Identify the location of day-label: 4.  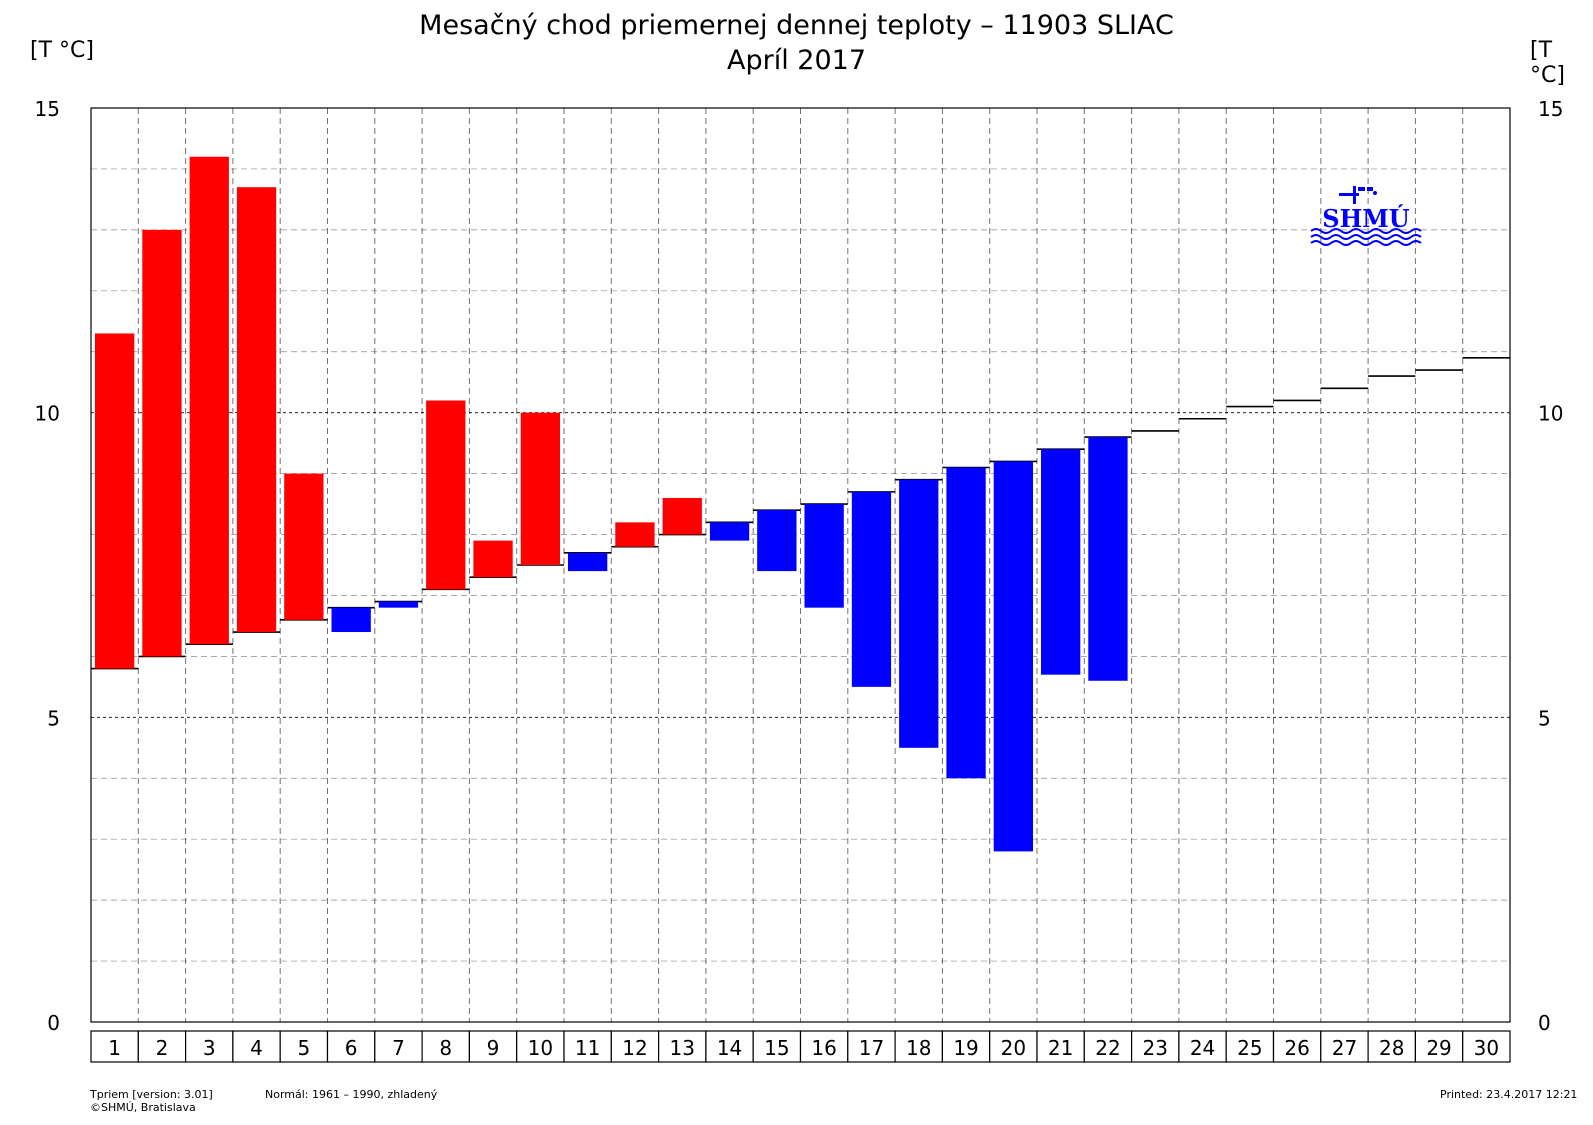
(256, 1048).